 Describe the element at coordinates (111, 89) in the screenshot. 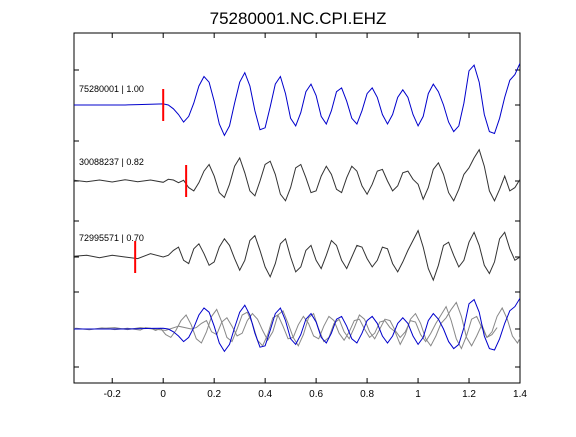

I see `trace-label-1: 75280001 | 1.00` at that location.